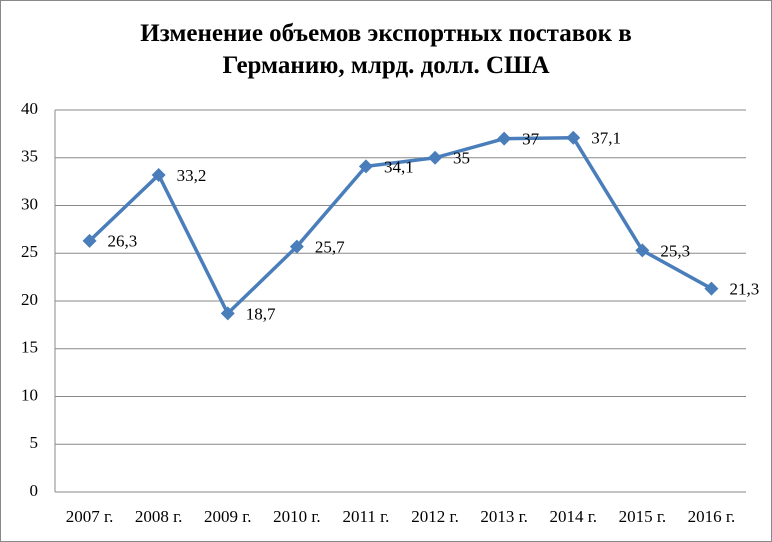  I want to click on x-tick-label: 2010 г., so click(297, 516).